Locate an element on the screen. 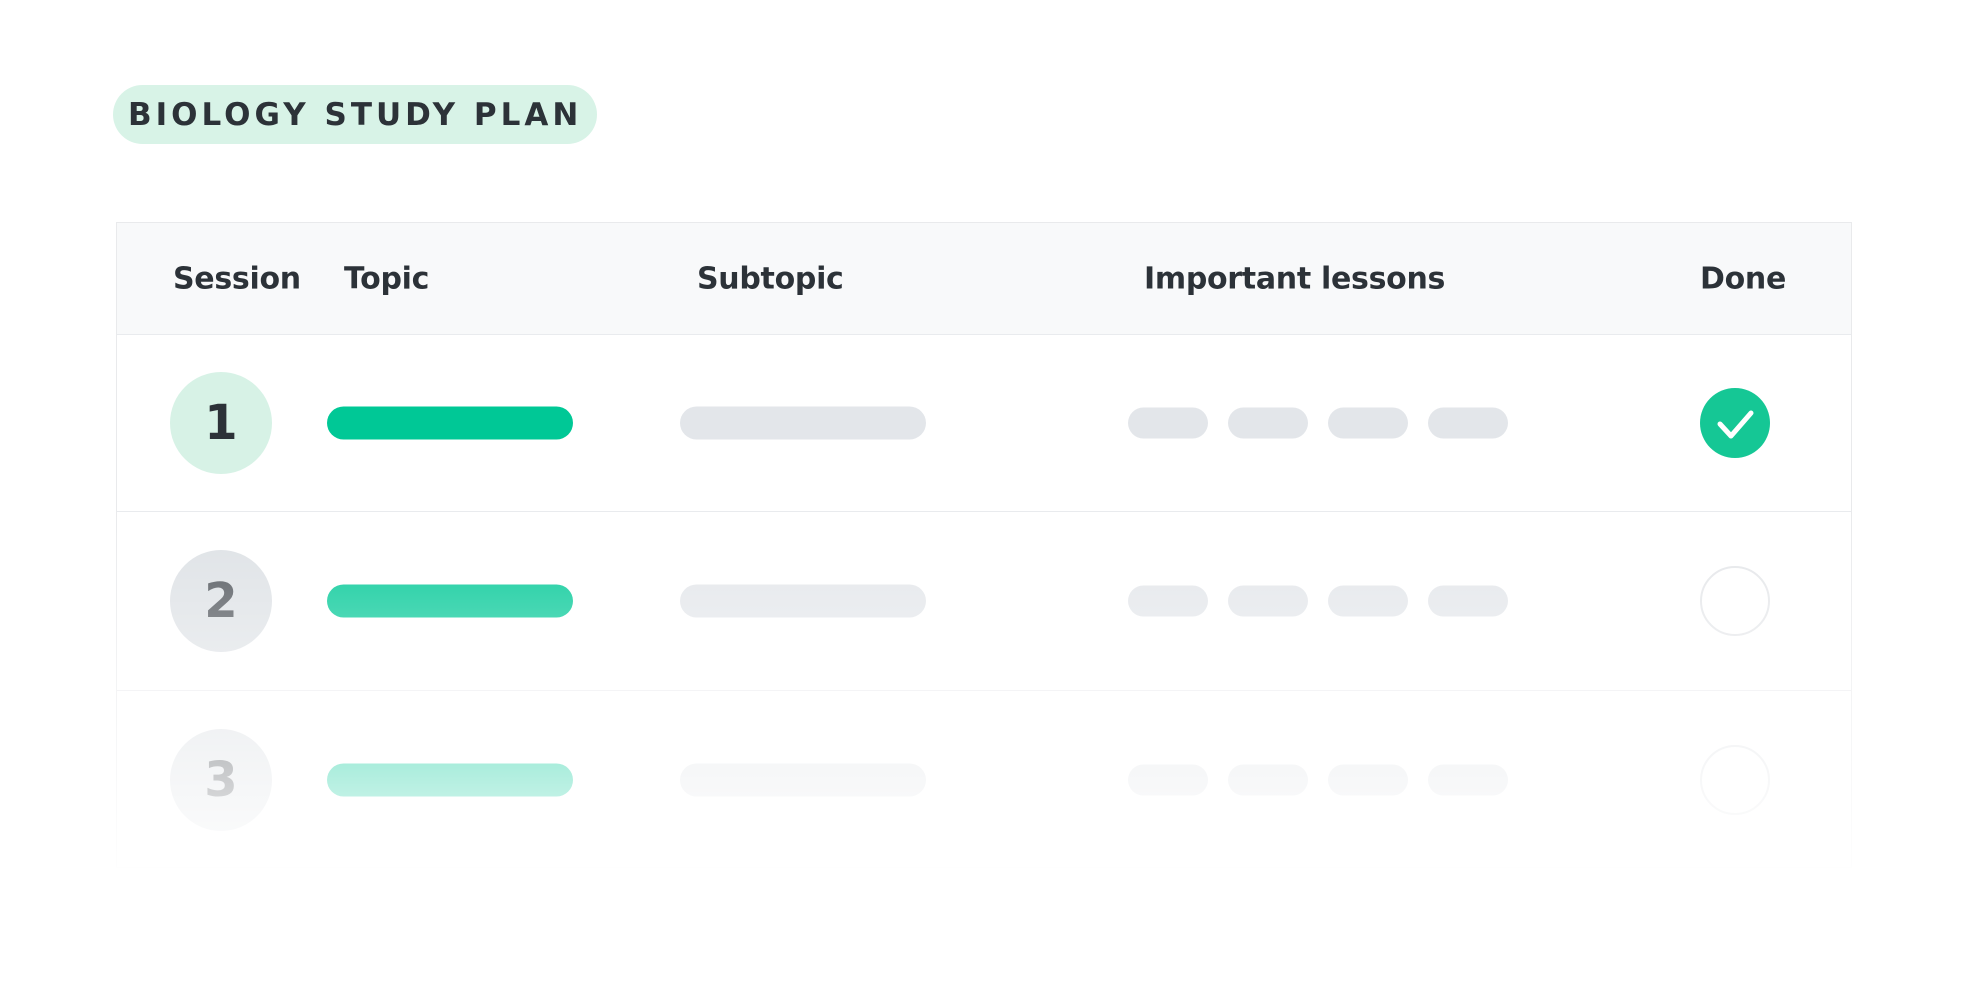 The width and height of the screenshot is (1980, 990). column-header-done: Done is located at coordinates (1743, 278).